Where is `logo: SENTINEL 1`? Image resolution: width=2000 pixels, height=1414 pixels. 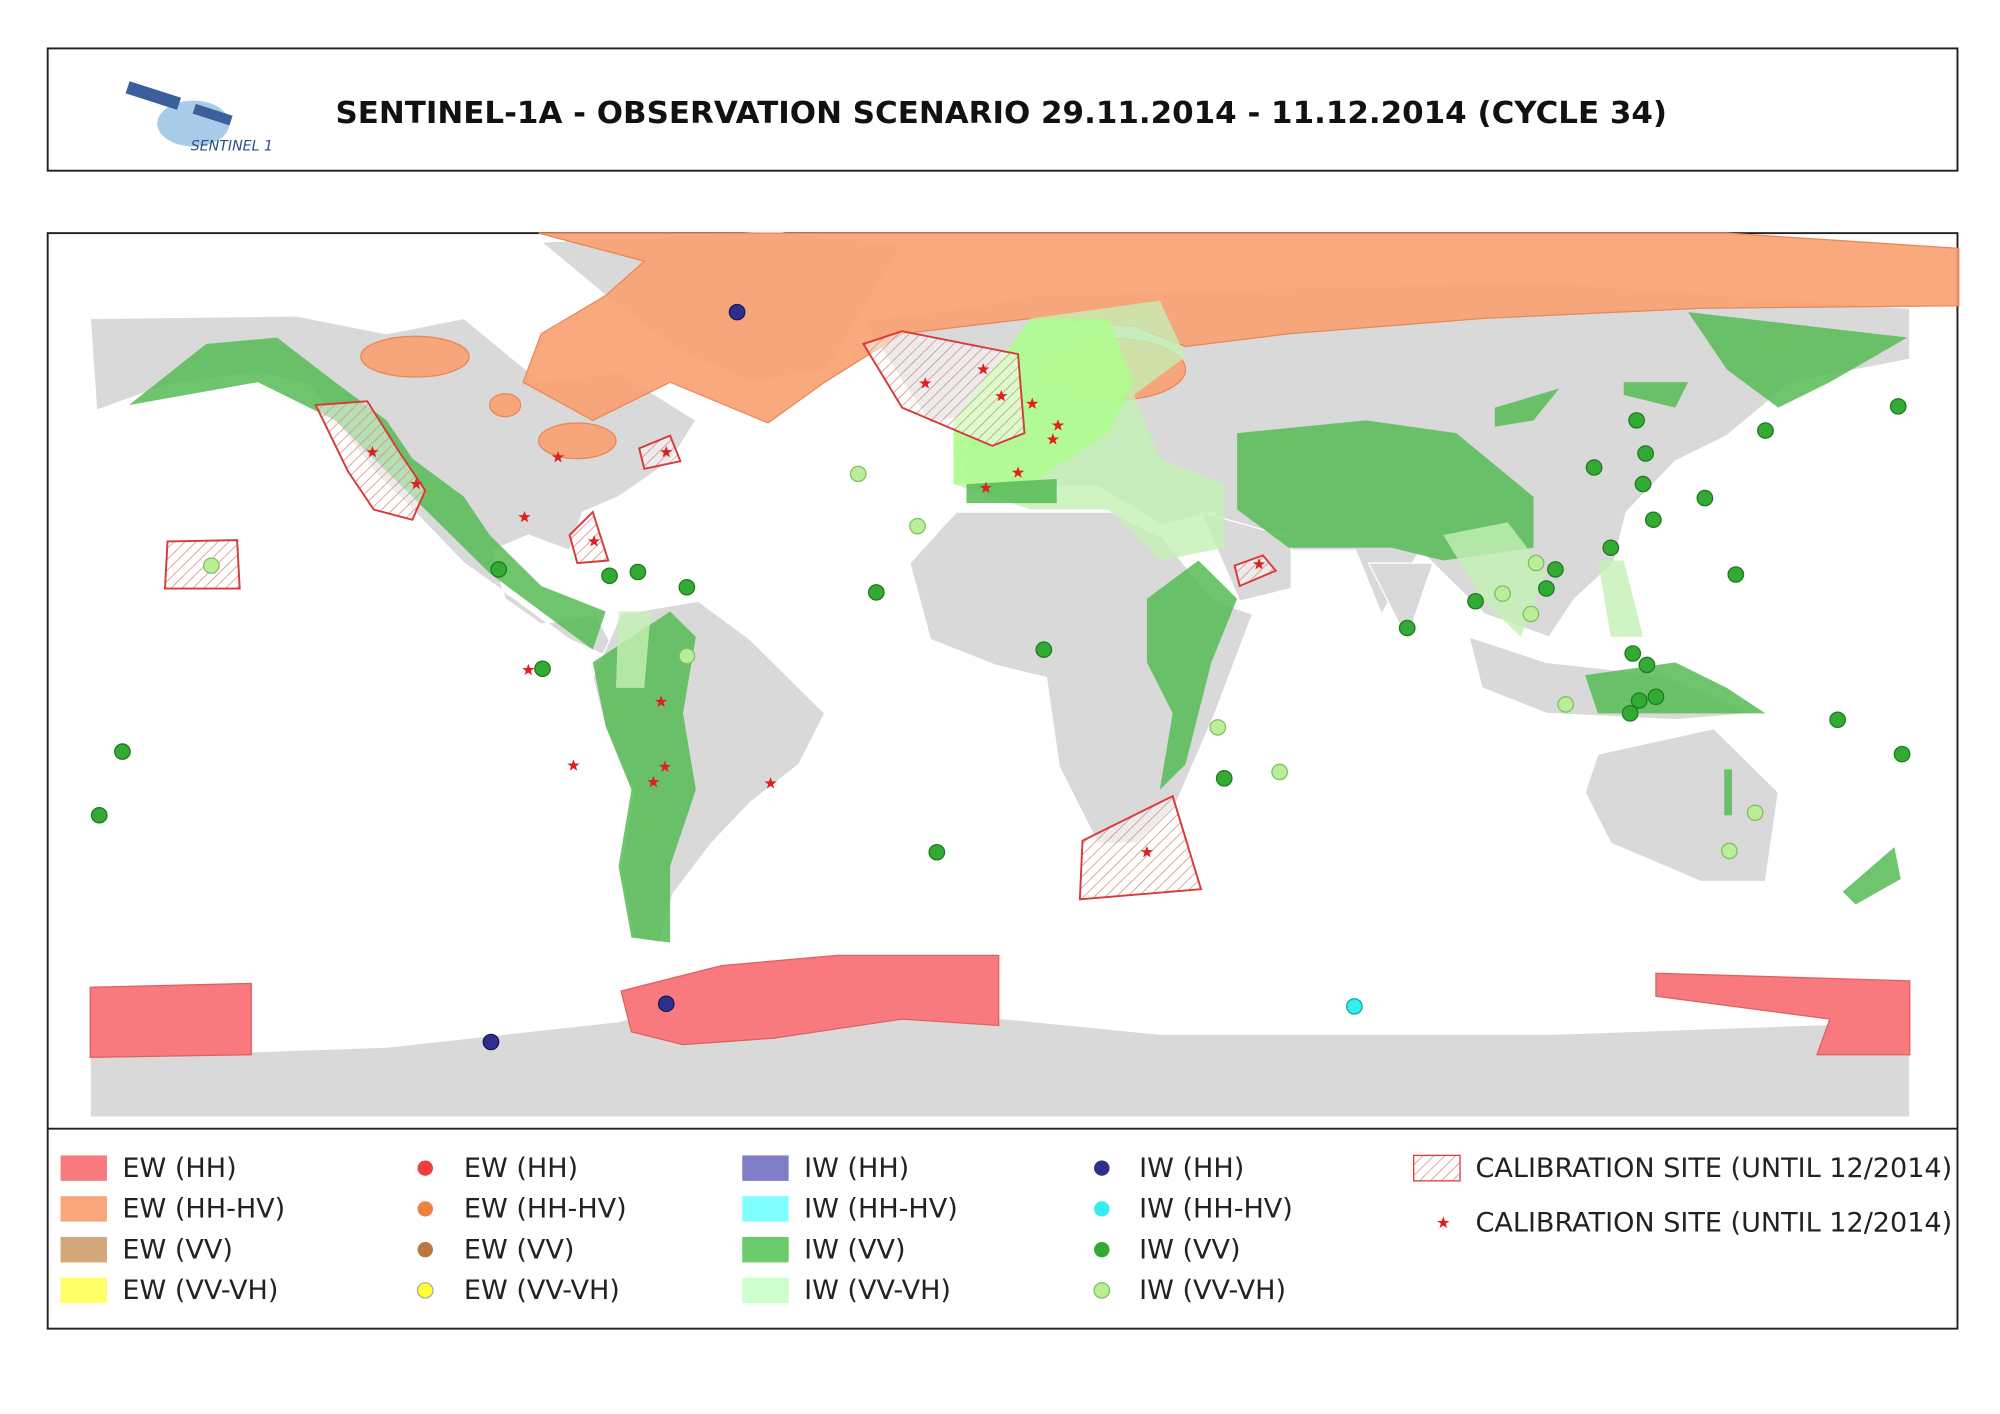 logo: SENTINEL 1 is located at coordinates (199, 117).